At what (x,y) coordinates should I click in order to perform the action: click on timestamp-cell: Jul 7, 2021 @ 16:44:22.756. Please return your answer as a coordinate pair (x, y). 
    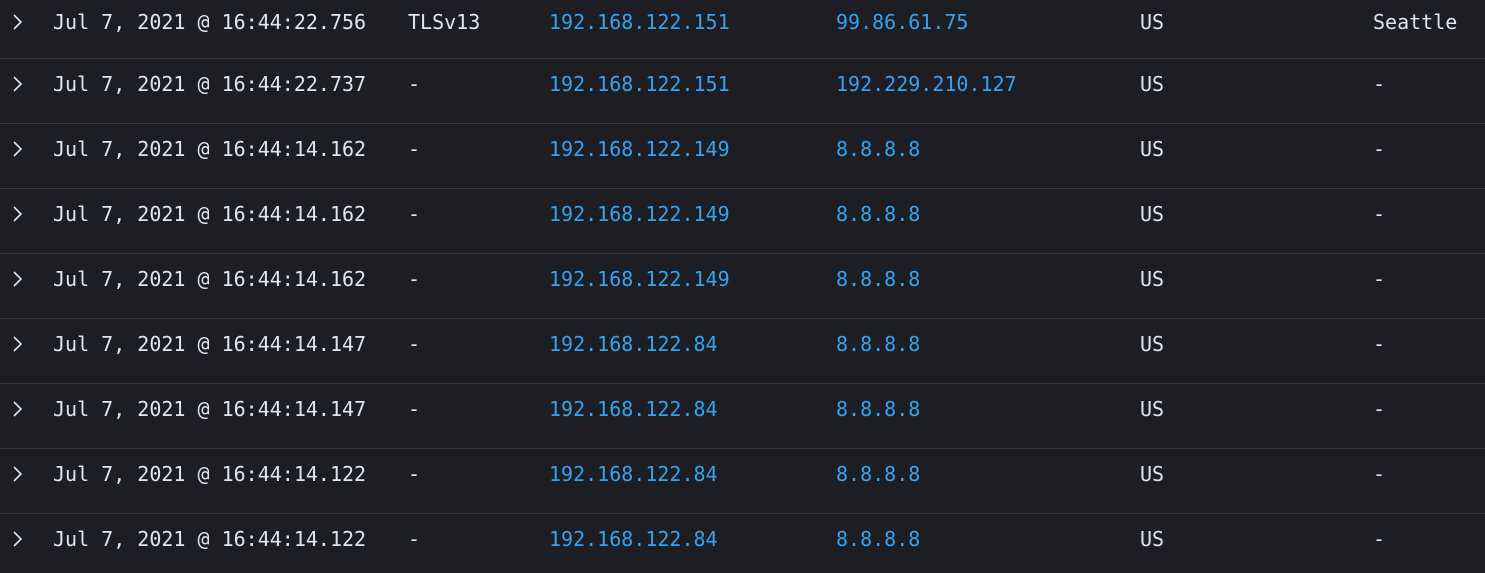
    Looking at the image, I should click on (210, 22).